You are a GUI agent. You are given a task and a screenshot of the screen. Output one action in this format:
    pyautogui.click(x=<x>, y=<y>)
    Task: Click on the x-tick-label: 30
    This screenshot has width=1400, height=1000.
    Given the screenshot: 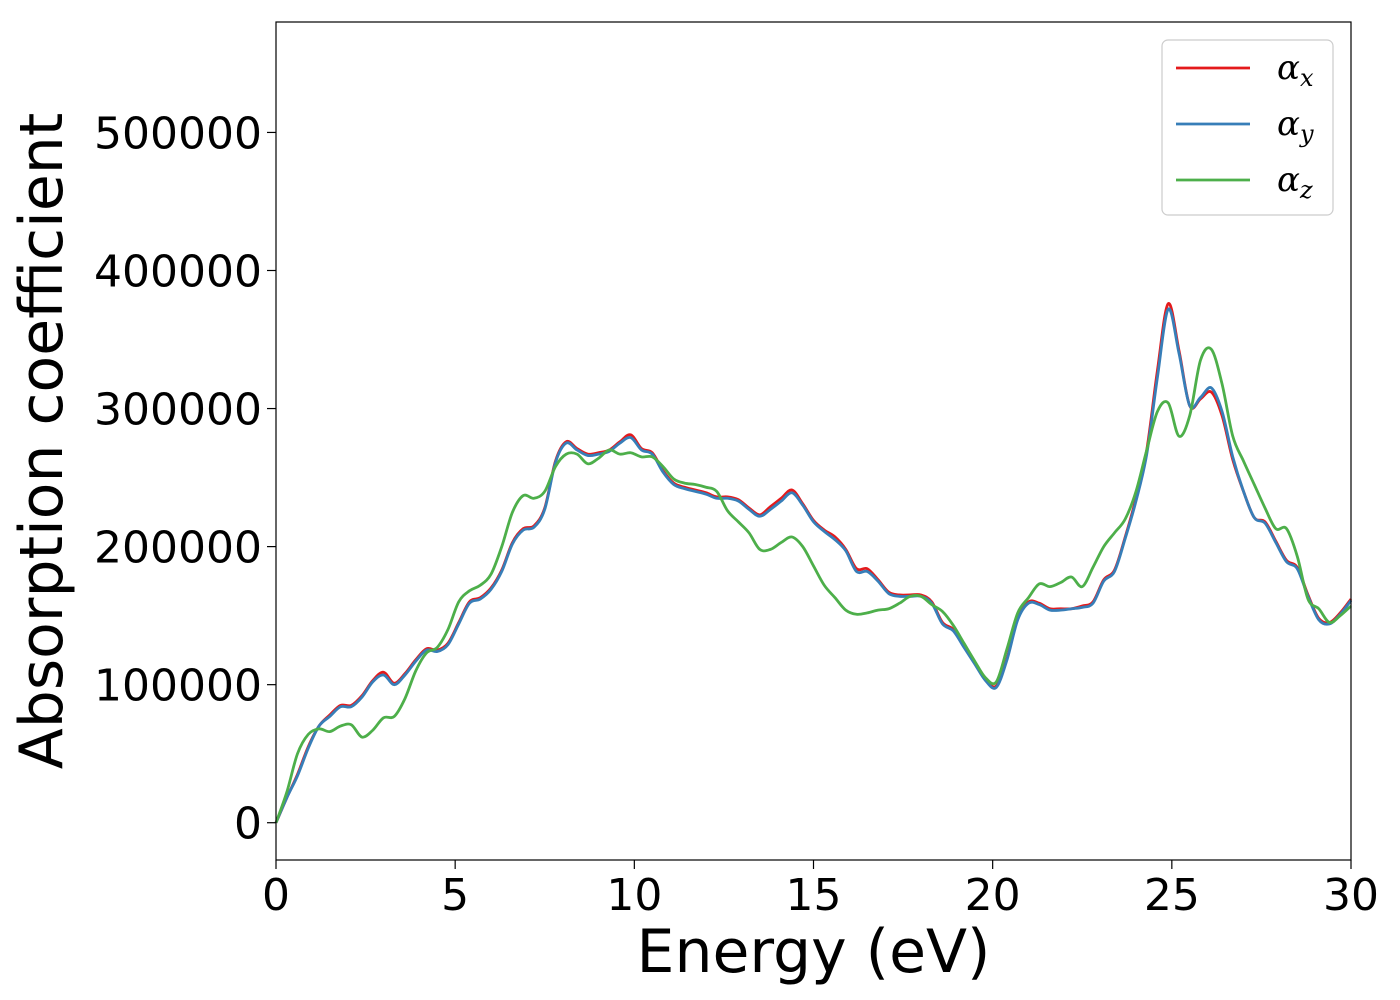 What is the action you would take?
    pyautogui.click(x=1351, y=895)
    